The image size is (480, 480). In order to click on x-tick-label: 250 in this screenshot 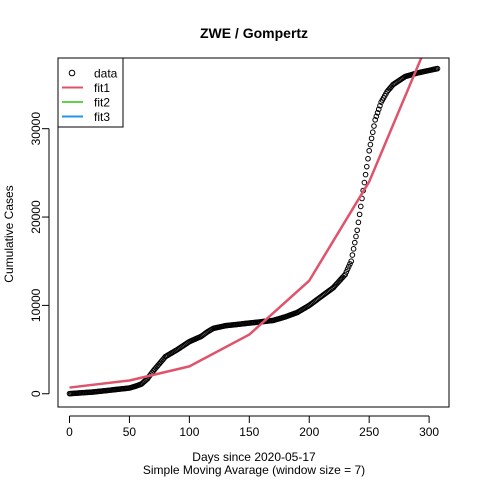, I will do `click(369, 432)`.